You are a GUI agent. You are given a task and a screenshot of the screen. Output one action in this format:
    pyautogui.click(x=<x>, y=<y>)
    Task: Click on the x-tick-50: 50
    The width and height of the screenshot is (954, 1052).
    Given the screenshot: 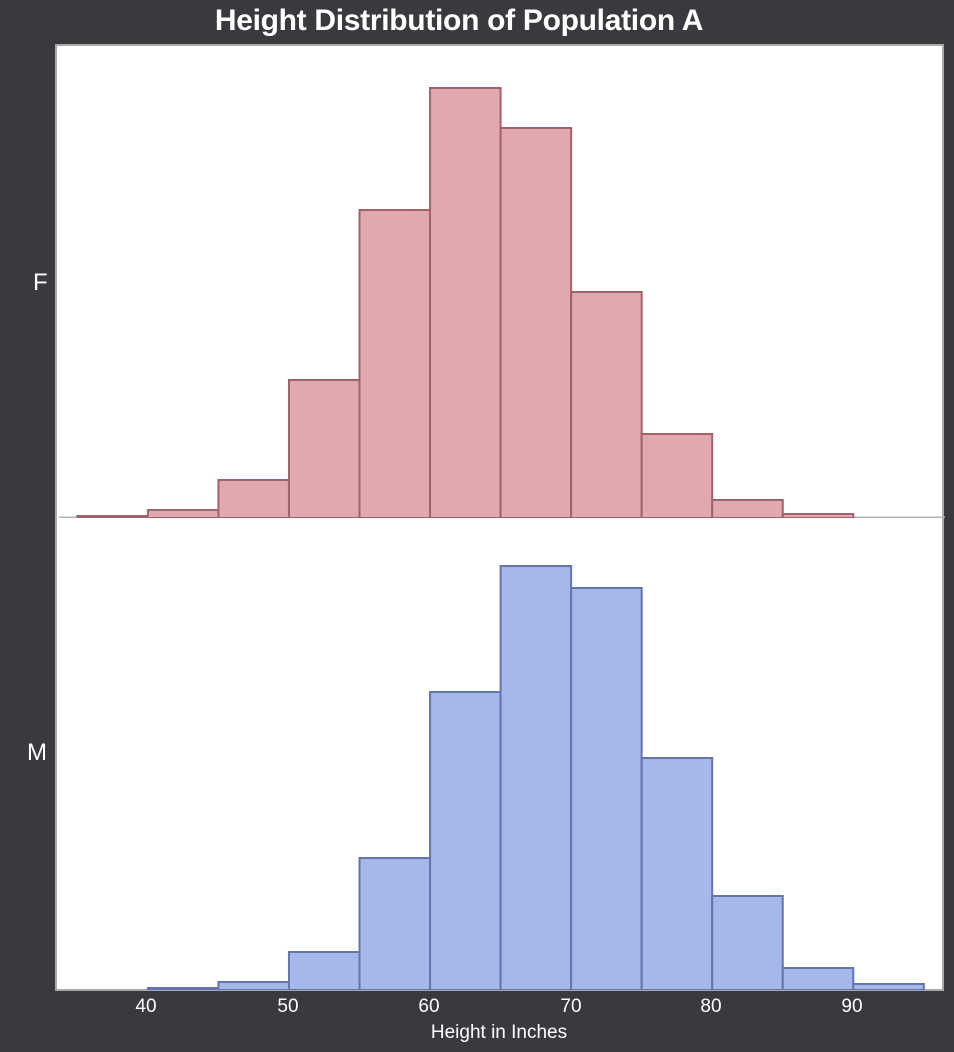 What is the action you would take?
    pyautogui.click(x=288, y=1006)
    